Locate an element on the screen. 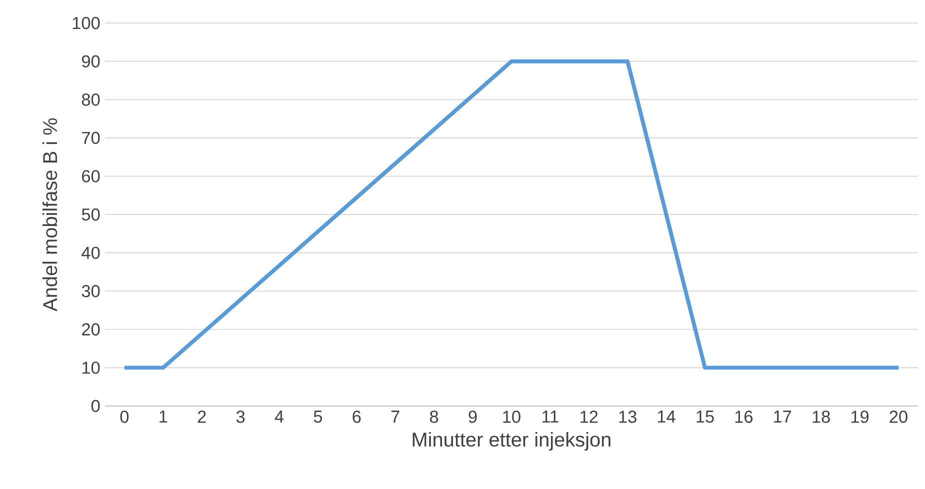 The image size is (925, 489). x-tick-label: 19 is located at coordinates (860, 416).